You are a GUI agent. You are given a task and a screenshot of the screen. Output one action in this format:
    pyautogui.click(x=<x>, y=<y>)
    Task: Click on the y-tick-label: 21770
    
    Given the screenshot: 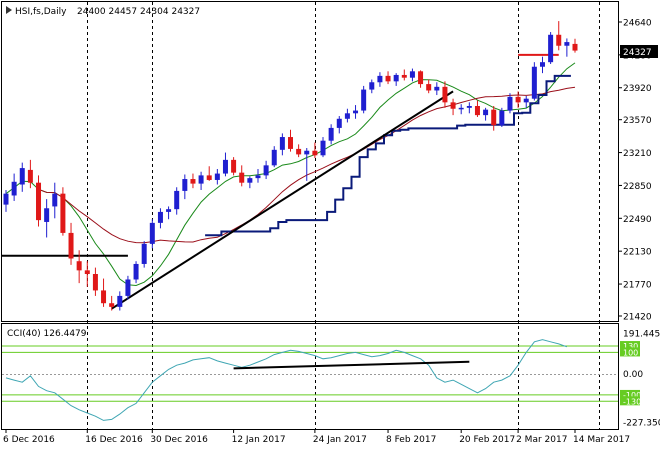 What is the action you would take?
    pyautogui.click(x=637, y=286)
    